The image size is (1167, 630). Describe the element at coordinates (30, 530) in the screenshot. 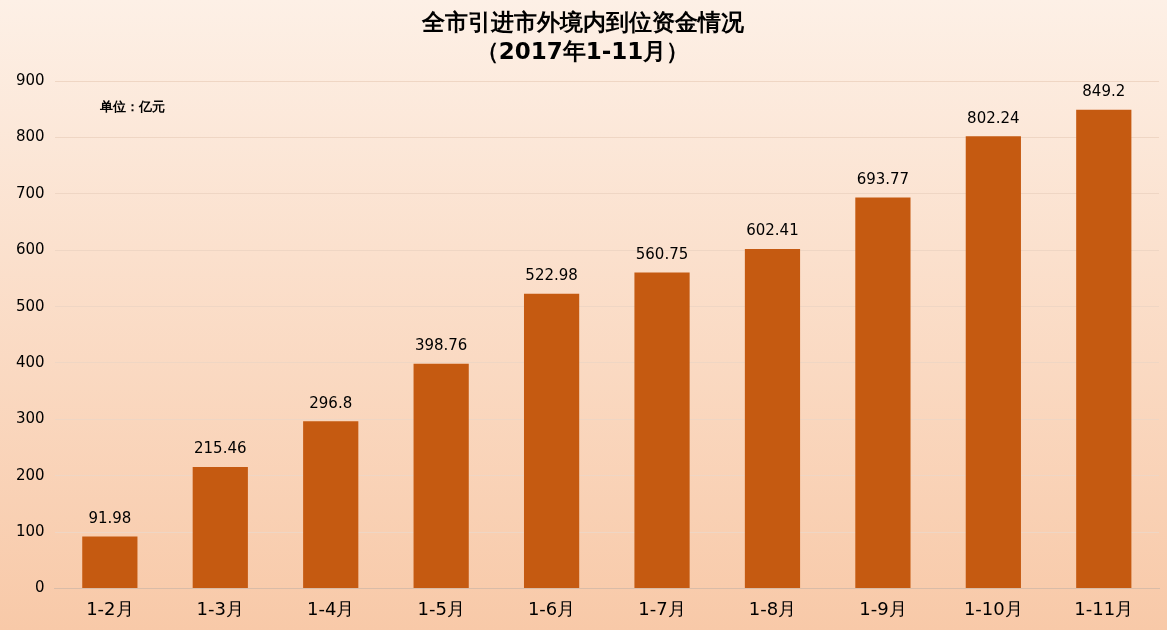

I see `y-tick-label: 100` at that location.